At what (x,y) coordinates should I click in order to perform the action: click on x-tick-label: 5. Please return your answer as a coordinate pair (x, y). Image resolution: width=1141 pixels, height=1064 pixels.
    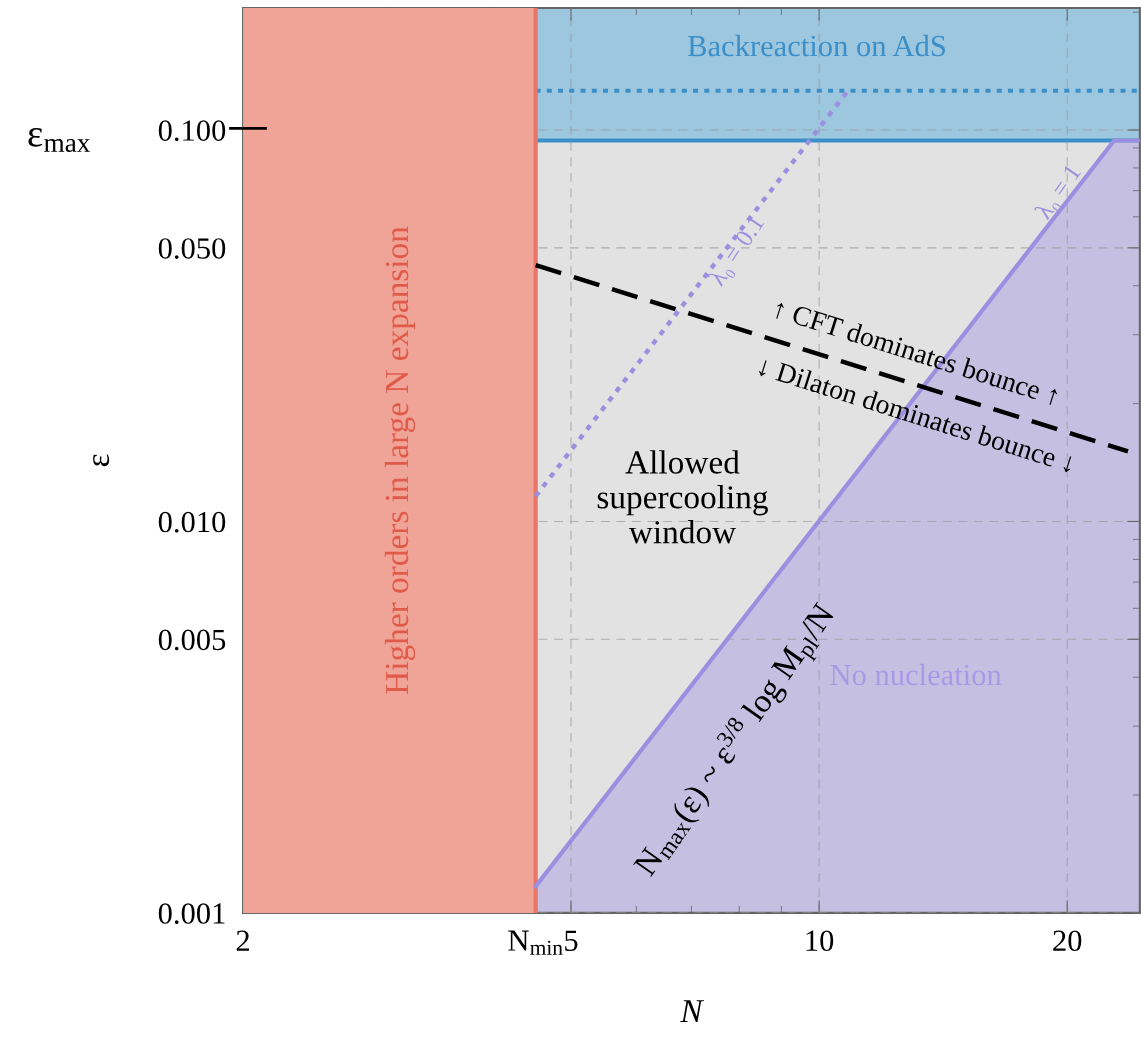
    Looking at the image, I should click on (571, 941).